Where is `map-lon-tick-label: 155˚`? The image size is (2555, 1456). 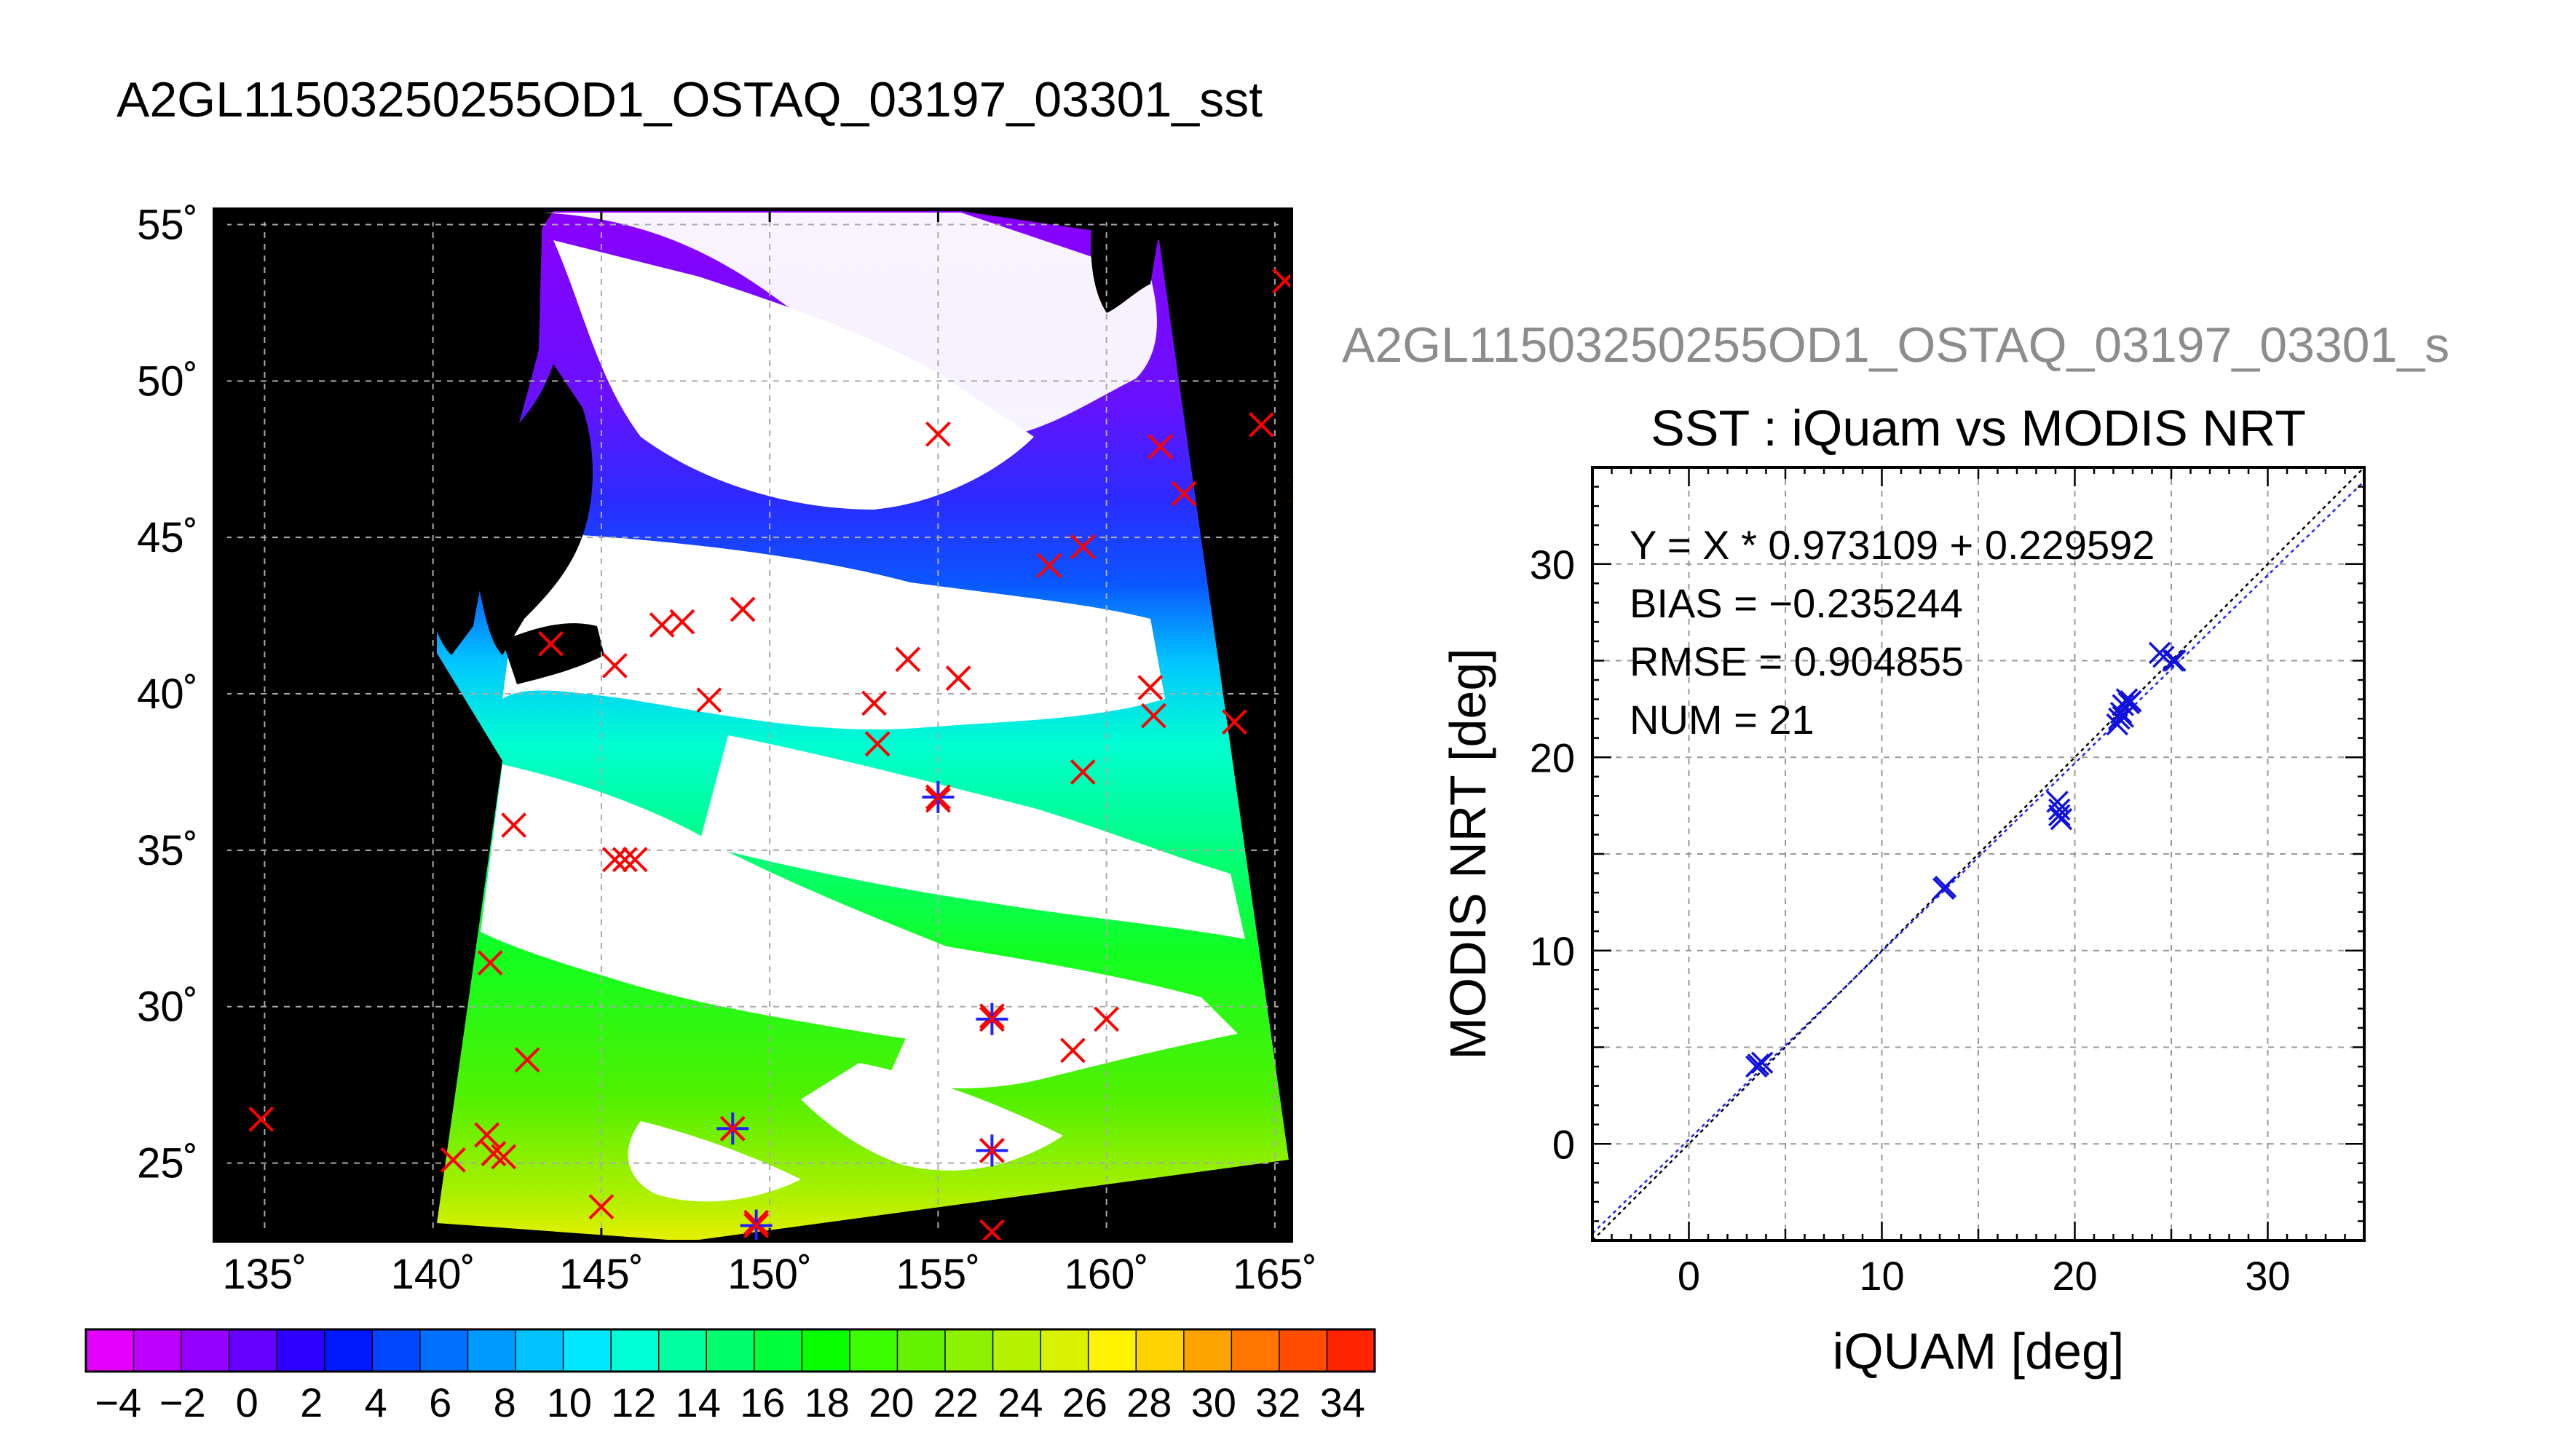
map-lon-tick-label: 155˚ is located at coordinates (938, 1274).